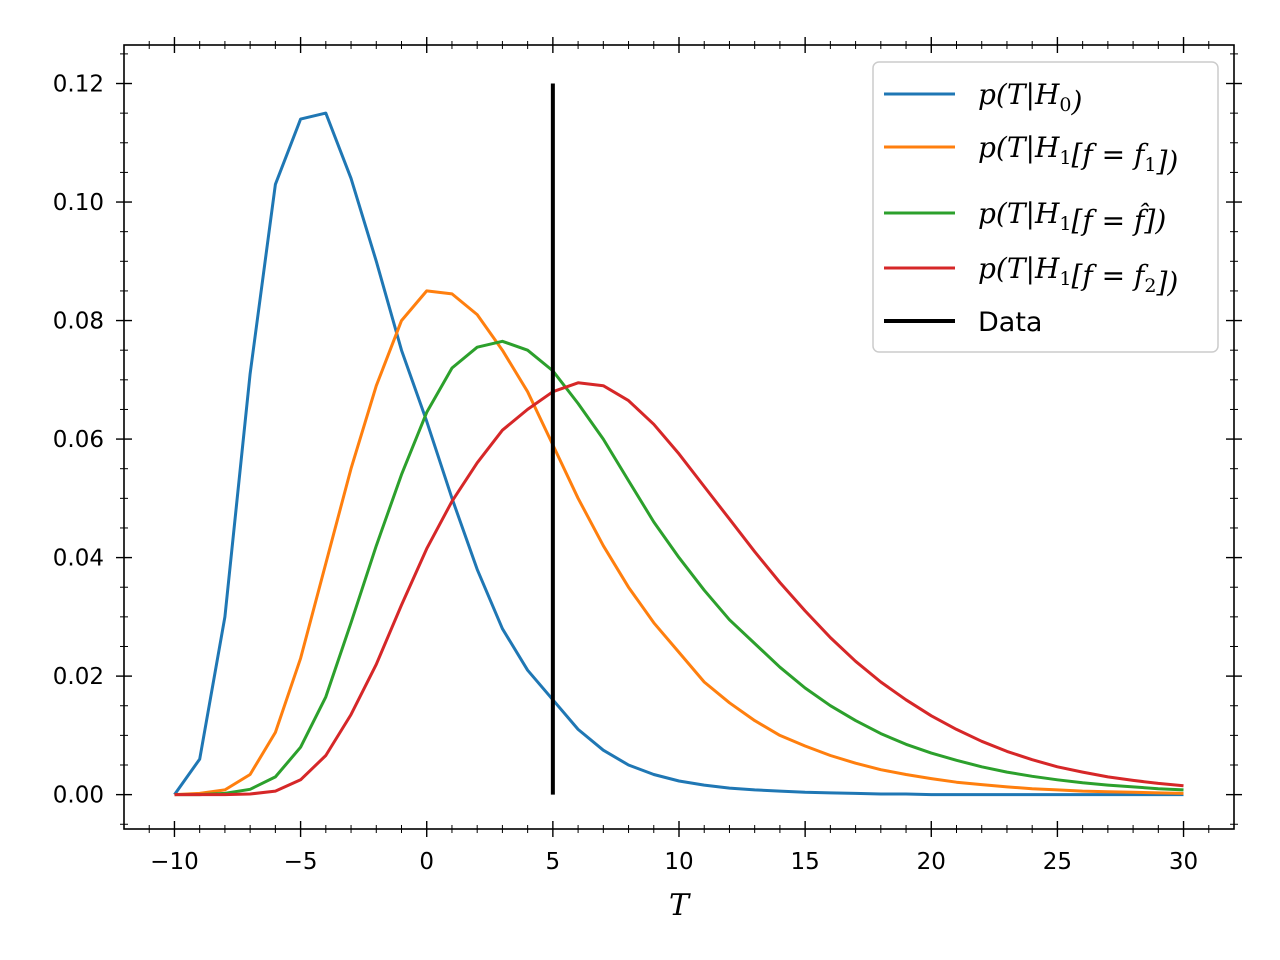 The width and height of the screenshot is (1280, 960). I want to click on x-tick-label: 15, so click(804, 862).